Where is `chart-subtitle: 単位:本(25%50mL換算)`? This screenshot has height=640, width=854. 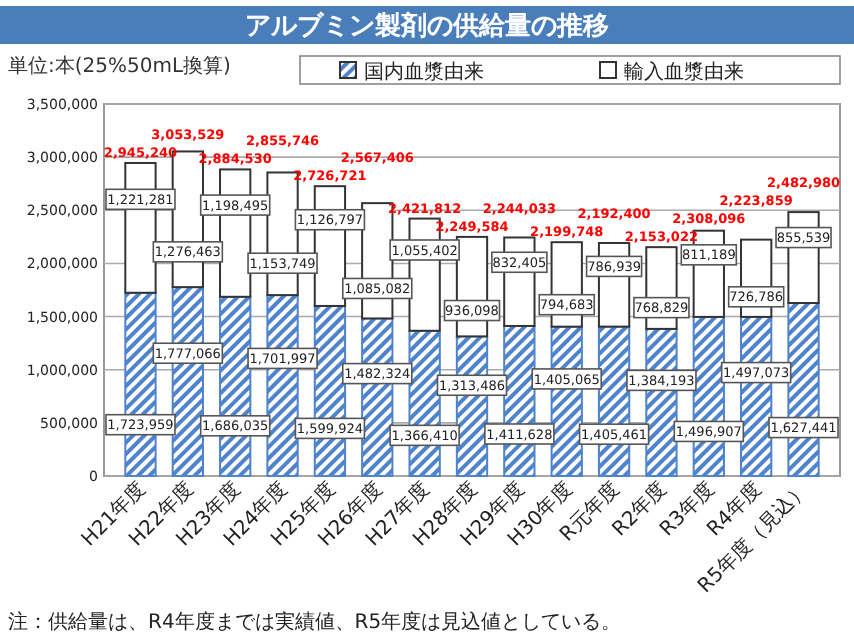
chart-subtitle: 単位:本(25%50mL換算) is located at coordinates (120, 66).